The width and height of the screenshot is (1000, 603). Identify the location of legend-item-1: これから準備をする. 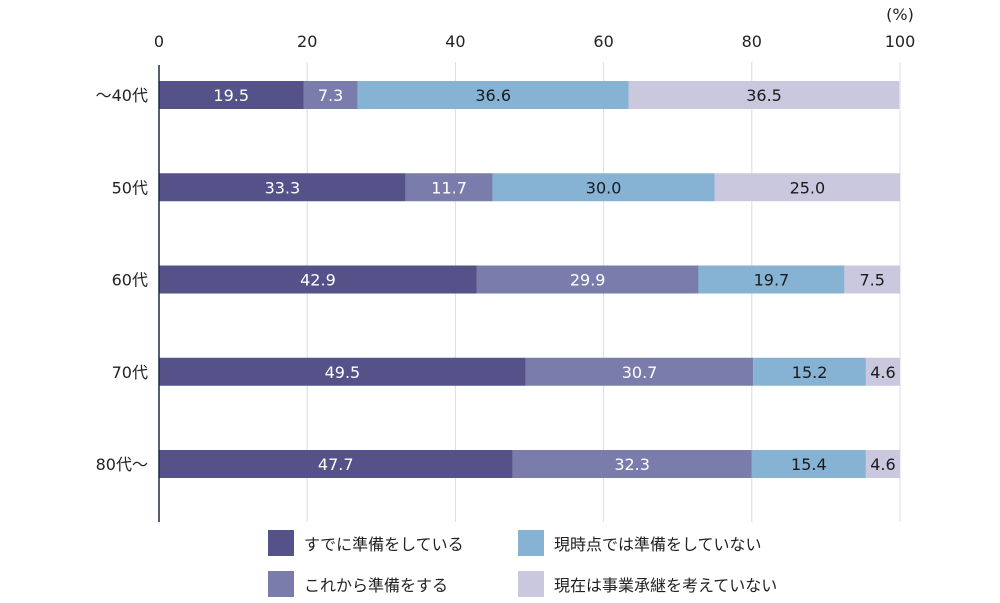
(358, 584).